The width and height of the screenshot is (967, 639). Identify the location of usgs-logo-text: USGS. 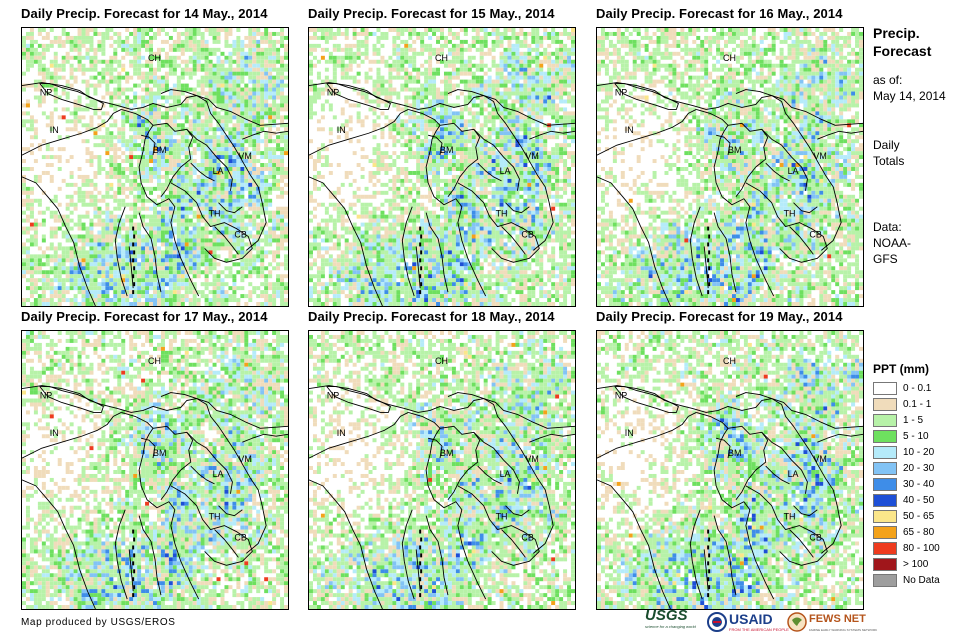
(666, 616).